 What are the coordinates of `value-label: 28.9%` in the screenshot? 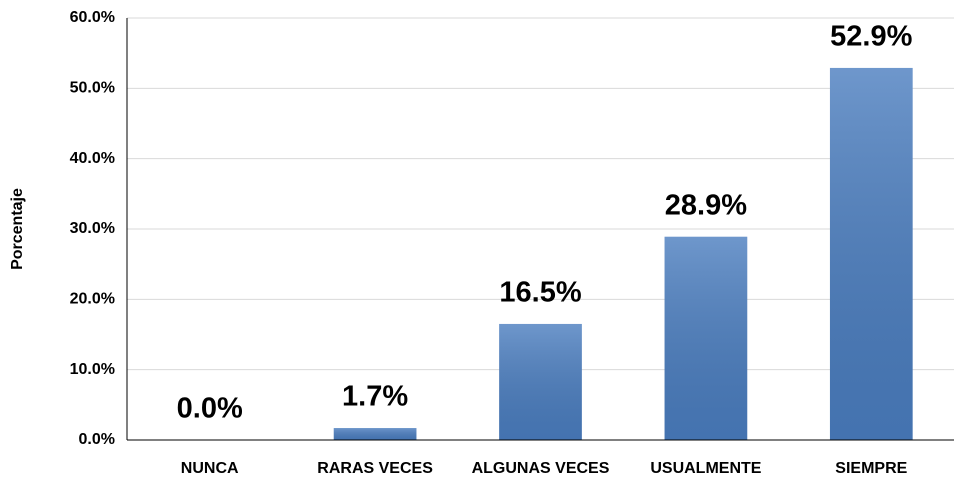 It's located at (706, 205).